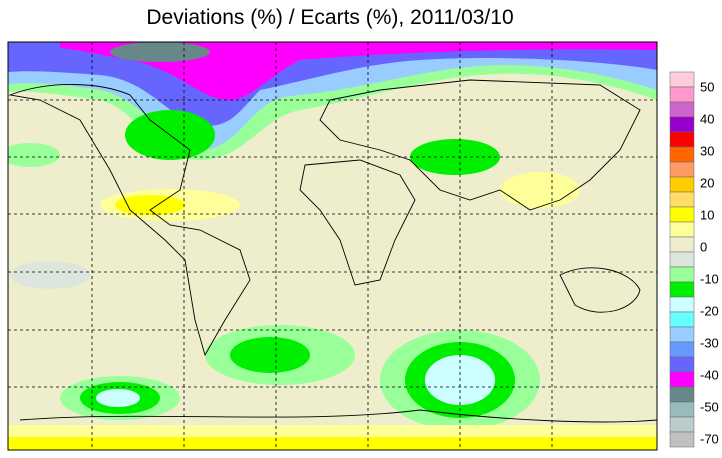 This screenshot has height=458, width=722. Describe the element at coordinates (709, 342) in the screenshot. I see `legend-label: -30` at that location.